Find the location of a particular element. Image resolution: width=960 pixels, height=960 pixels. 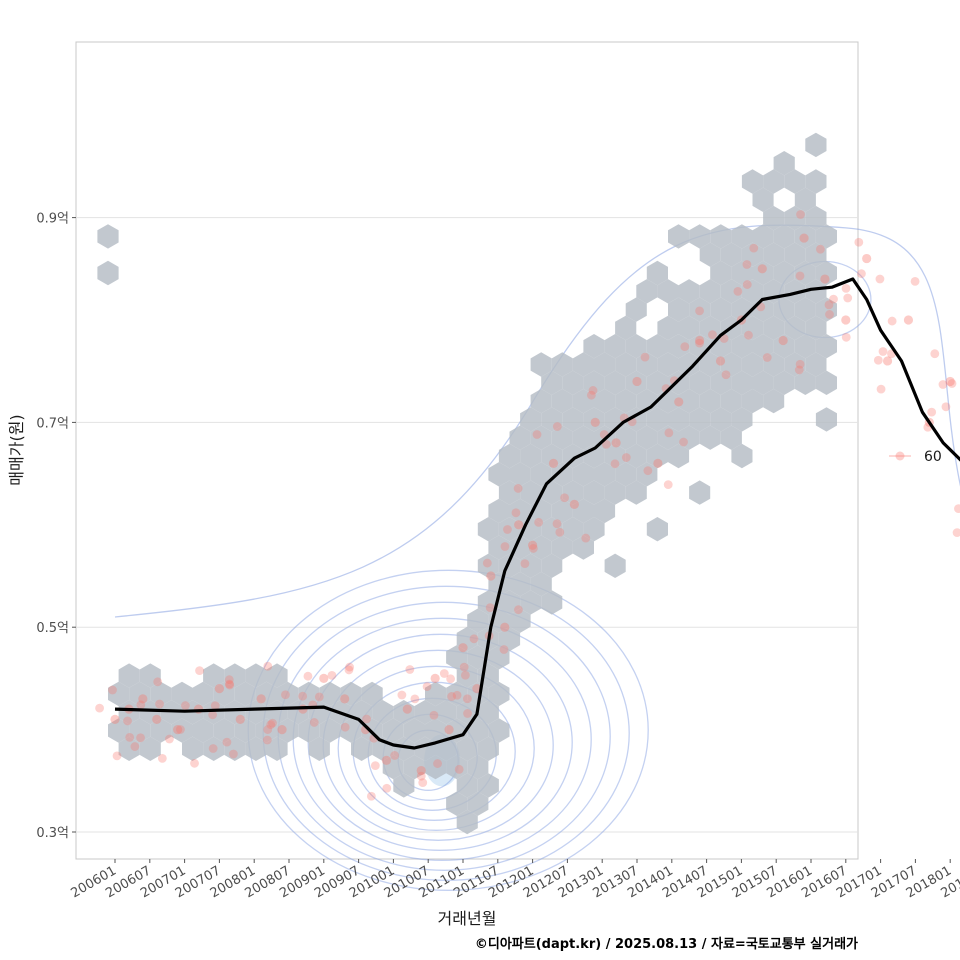

density-contour is located at coordinates (436, 748).